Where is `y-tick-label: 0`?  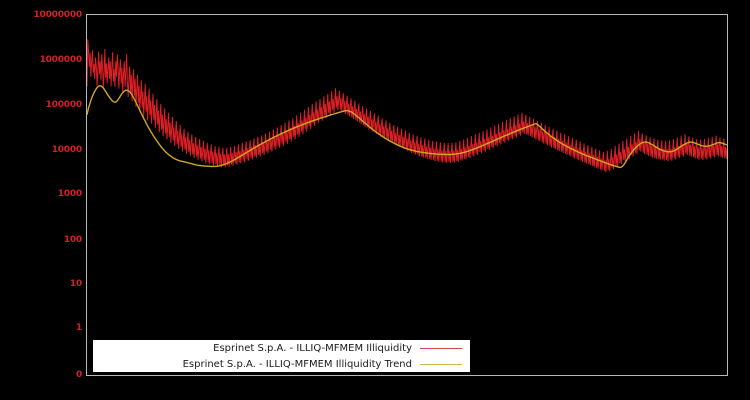 y-tick-label: 0 is located at coordinates (78, 375).